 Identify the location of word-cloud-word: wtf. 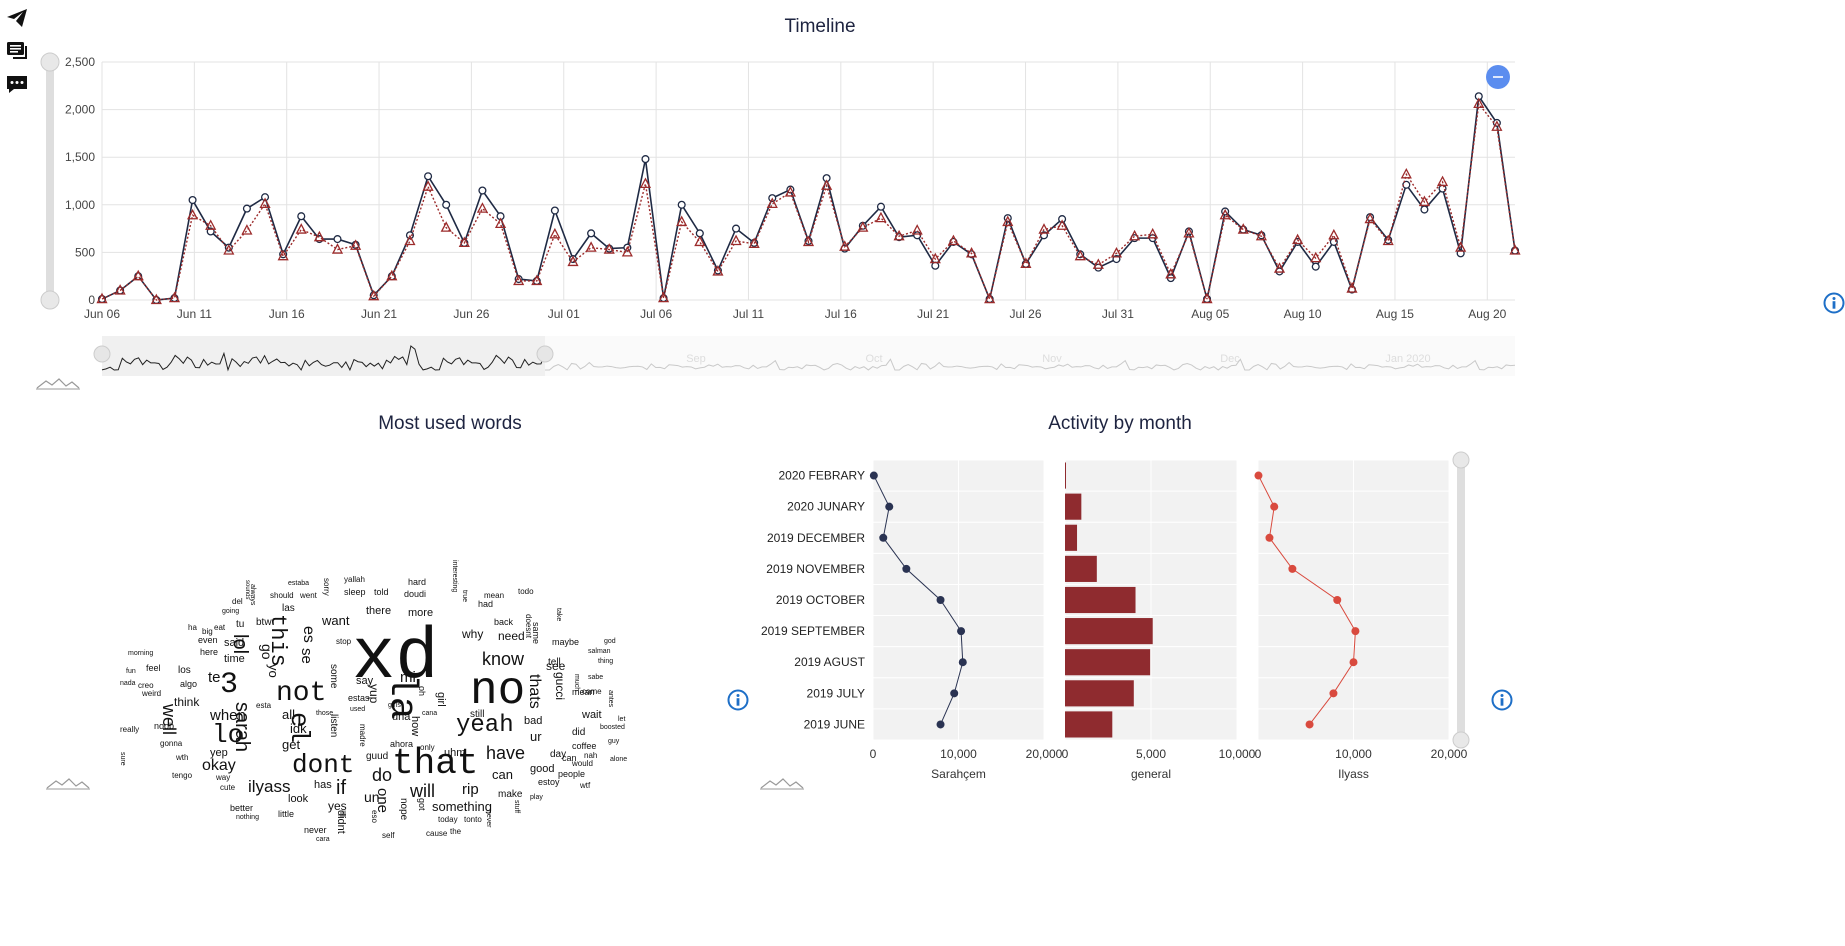
(585, 785).